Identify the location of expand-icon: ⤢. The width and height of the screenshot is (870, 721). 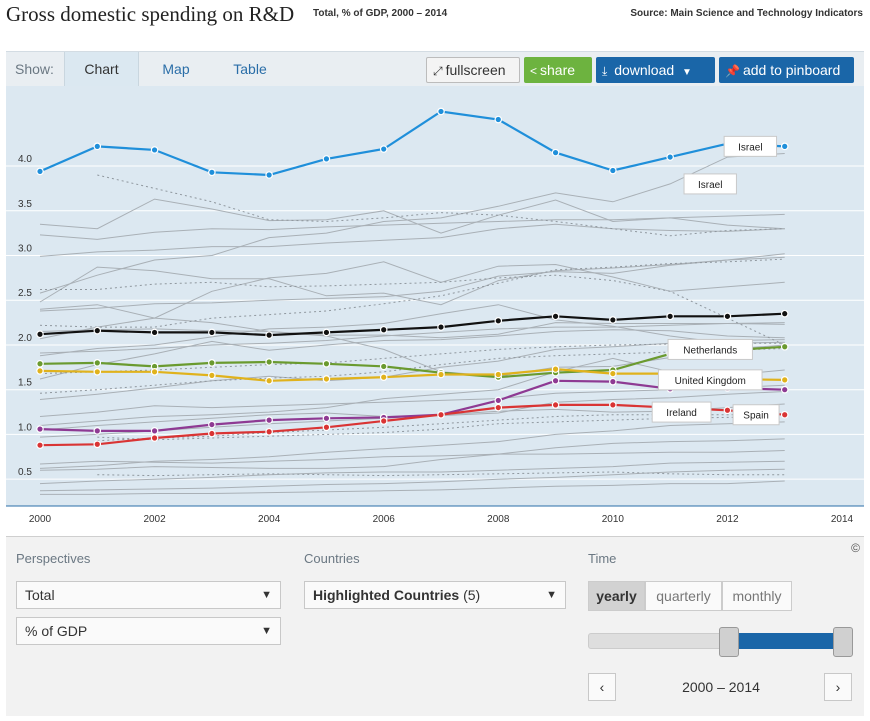
(438, 71).